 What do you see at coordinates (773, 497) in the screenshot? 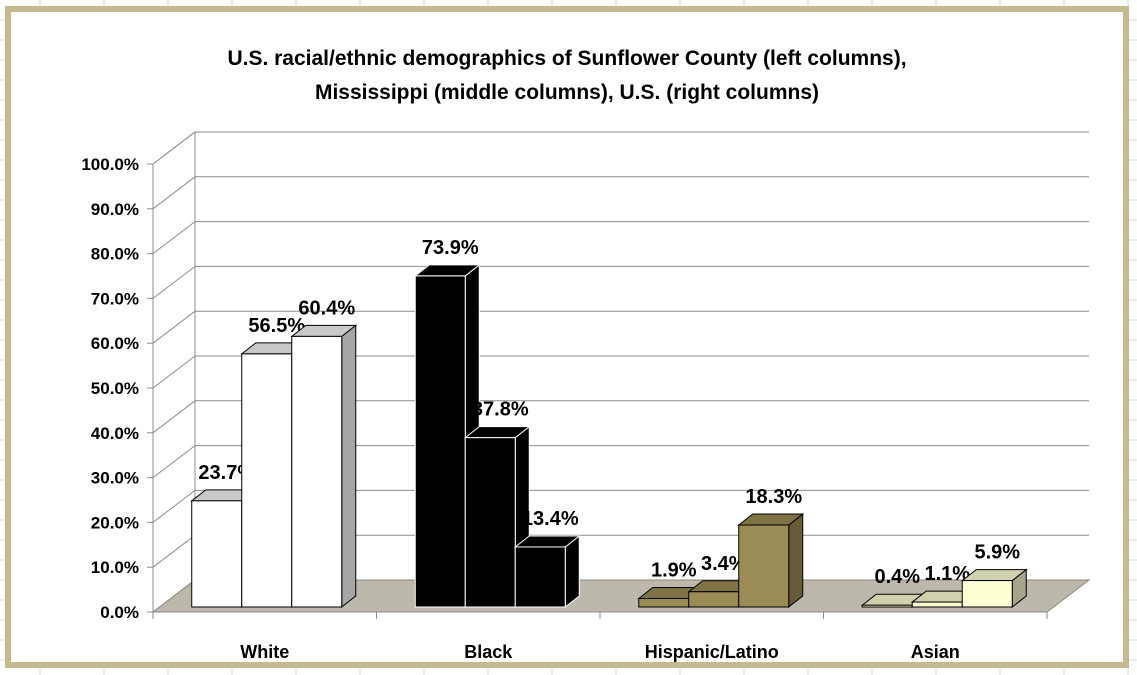
I see `data-label: 18.3%` at bounding box center [773, 497].